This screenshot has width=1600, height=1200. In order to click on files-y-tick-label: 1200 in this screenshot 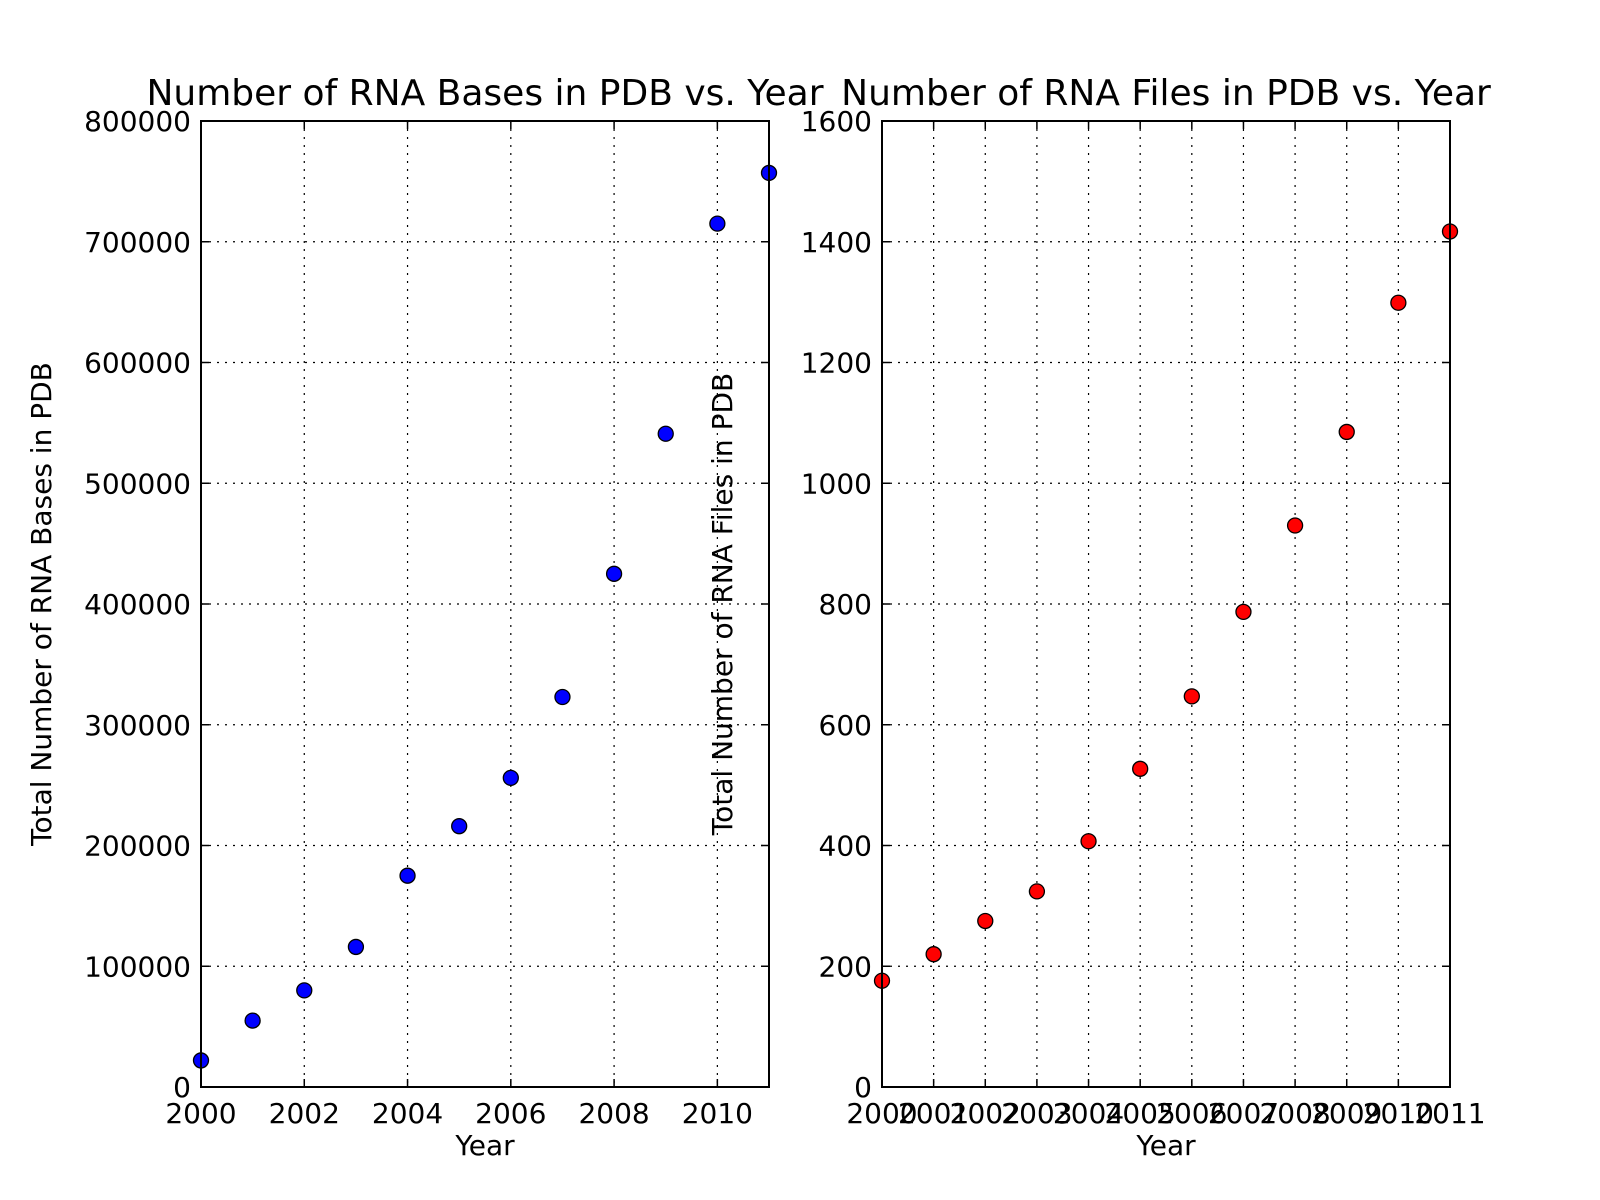, I will do `click(836, 363)`.